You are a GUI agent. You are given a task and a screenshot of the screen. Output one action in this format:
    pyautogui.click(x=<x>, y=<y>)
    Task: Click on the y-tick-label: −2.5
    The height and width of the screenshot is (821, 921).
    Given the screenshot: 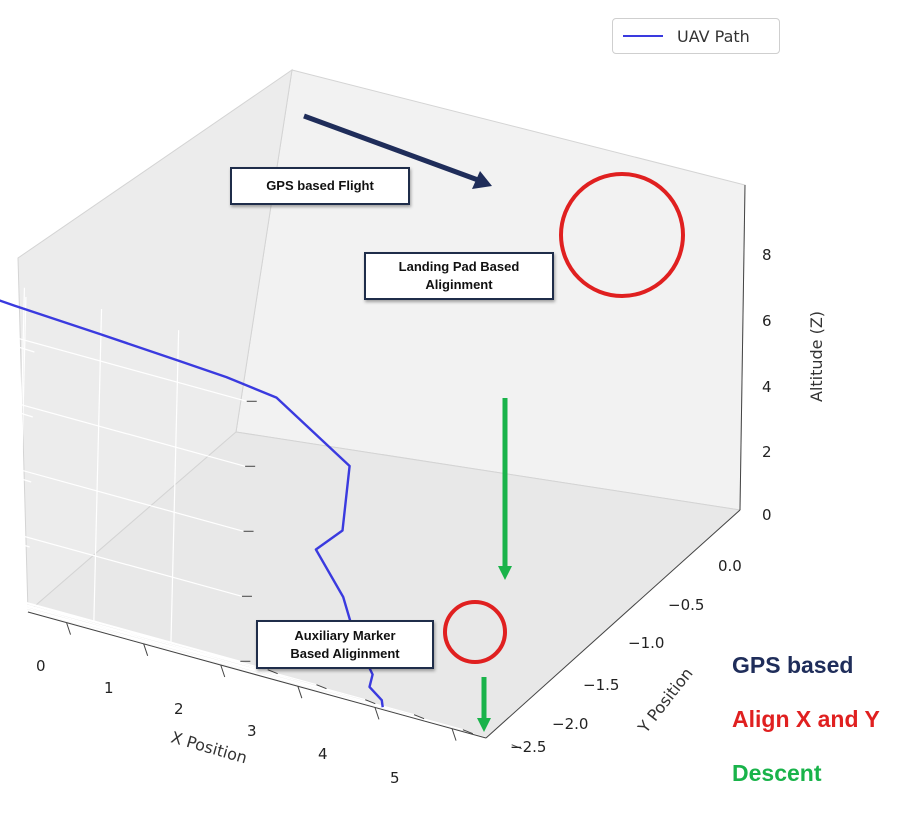 What is the action you would take?
    pyautogui.click(x=528, y=747)
    